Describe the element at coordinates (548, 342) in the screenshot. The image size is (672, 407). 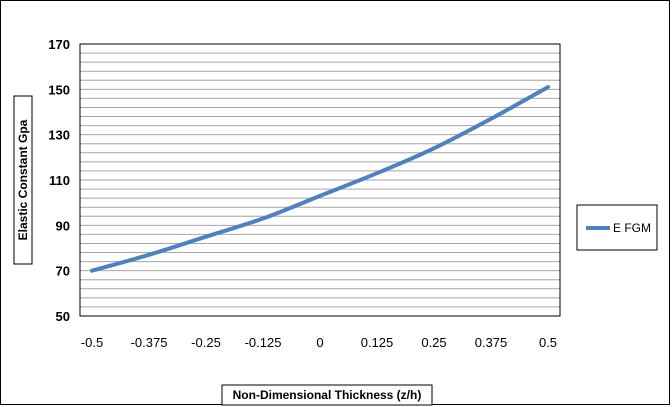
I see `x-tick-label: 0.5` at that location.